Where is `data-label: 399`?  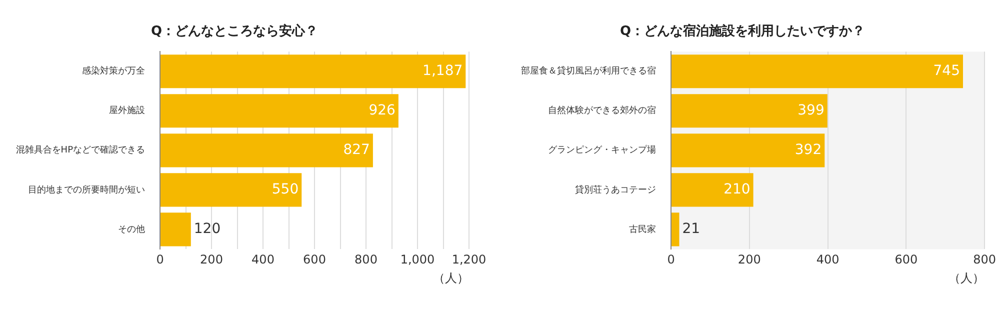 data-label: 399 is located at coordinates (811, 110).